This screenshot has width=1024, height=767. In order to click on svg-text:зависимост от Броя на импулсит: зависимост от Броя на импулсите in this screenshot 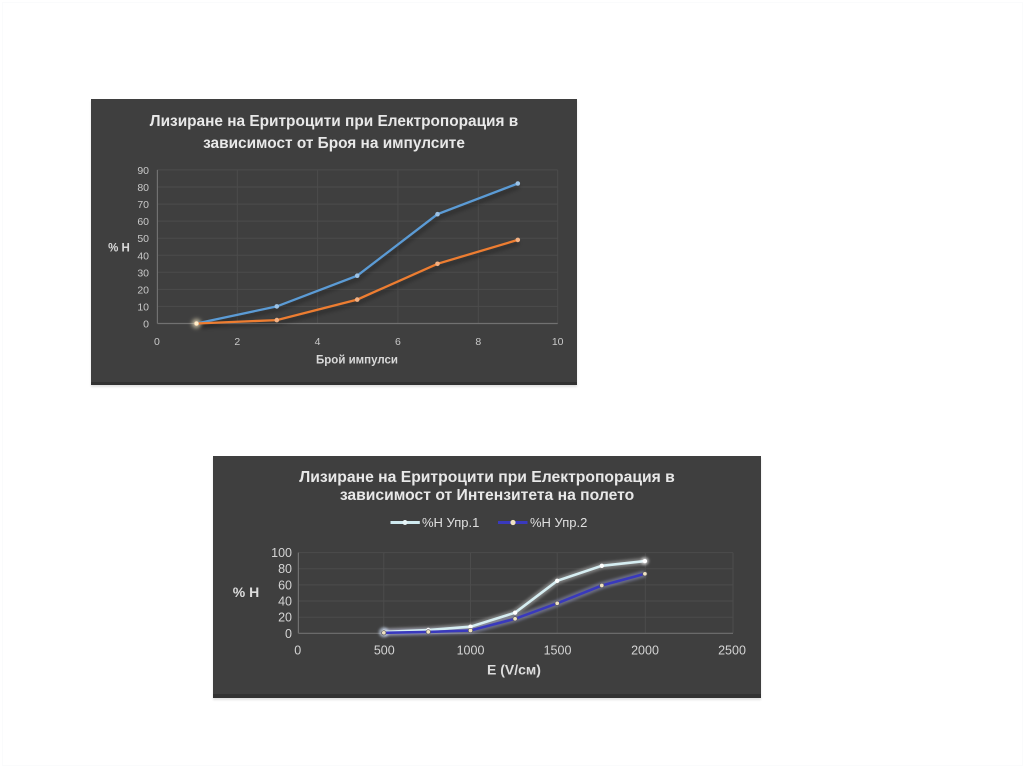, I will do `click(334, 143)`.